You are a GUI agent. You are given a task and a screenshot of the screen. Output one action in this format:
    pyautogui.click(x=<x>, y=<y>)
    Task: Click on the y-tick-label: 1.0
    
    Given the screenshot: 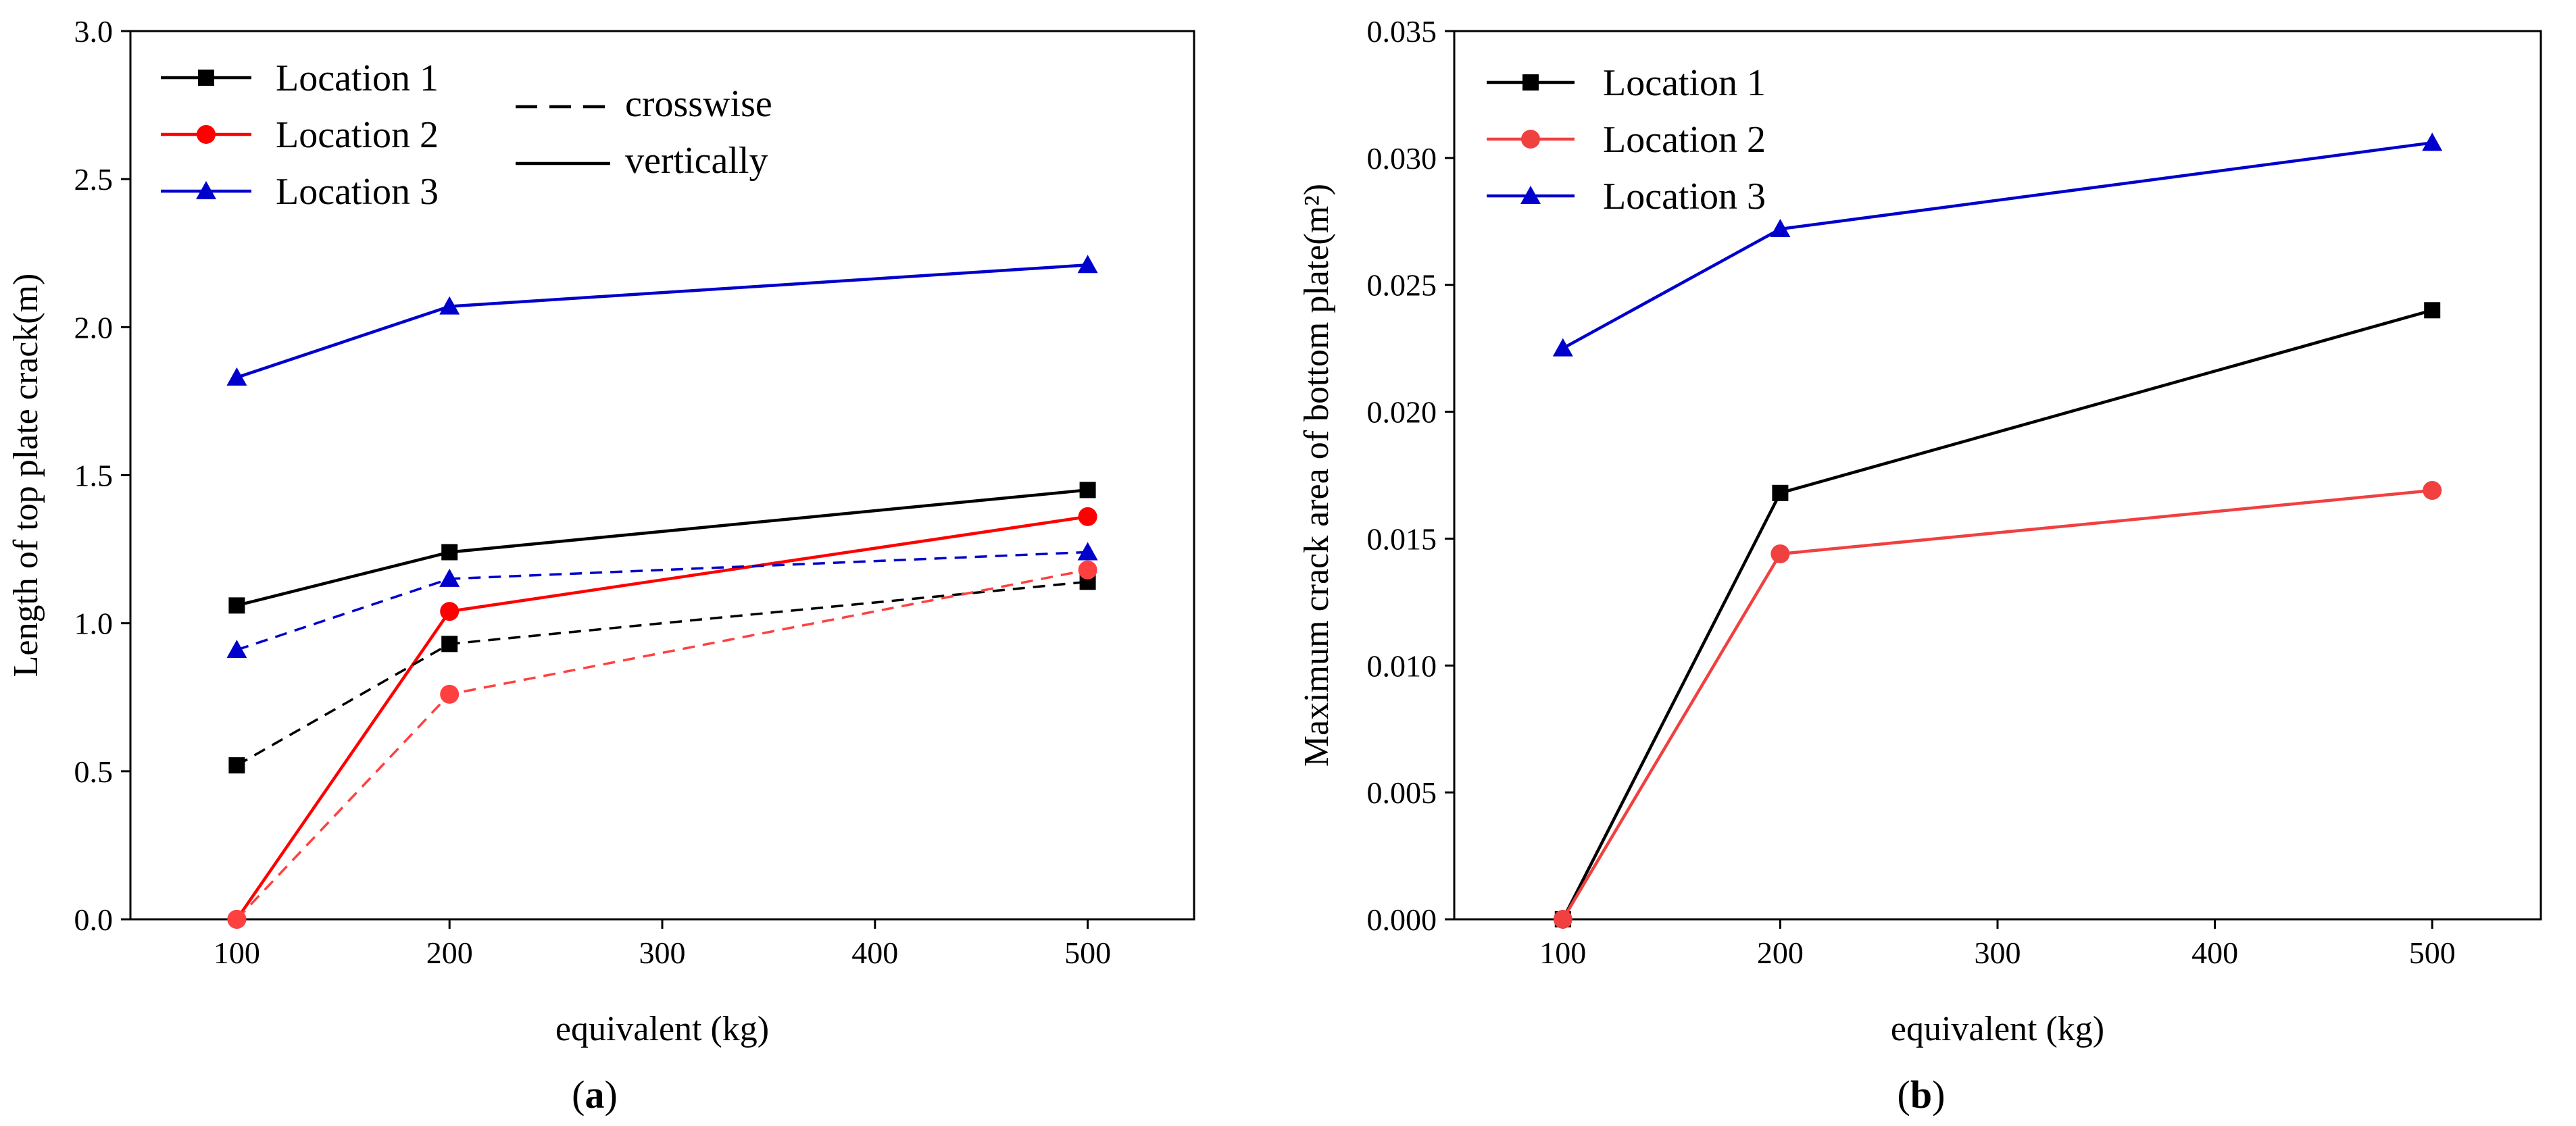 What is the action you would take?
    pyautogui.click(x=94, y=624)
    